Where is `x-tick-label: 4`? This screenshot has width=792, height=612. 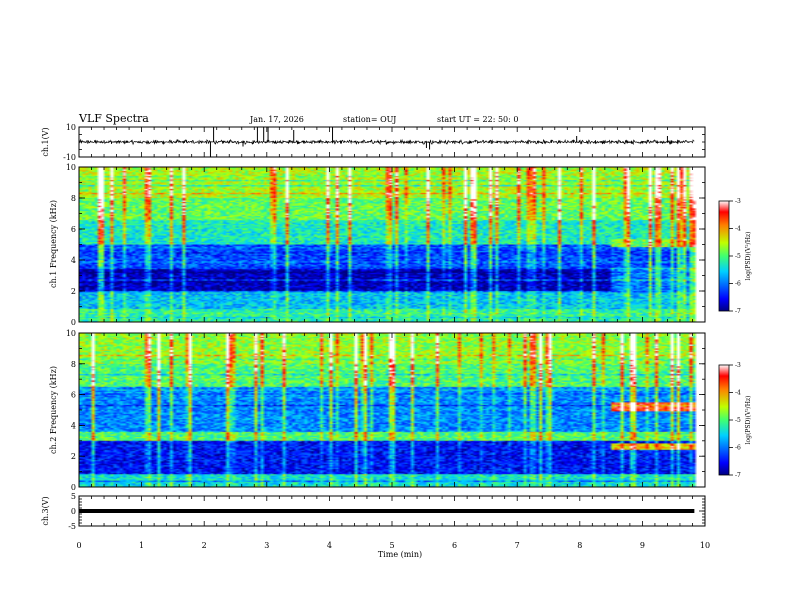
x-tick-label: 4 is located at coordinates (329, 545).